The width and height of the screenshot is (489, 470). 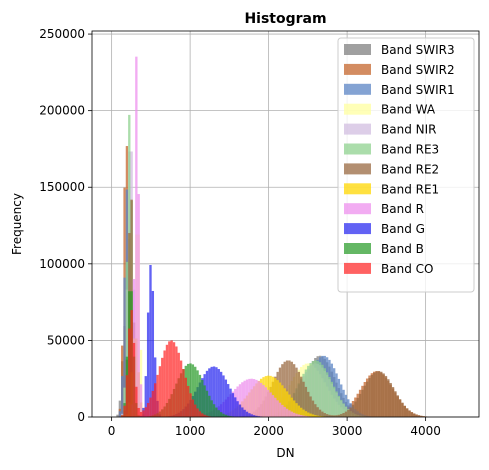 What do you see at coordinates (410, 150) in the screenshot?
I see `legend-entry-label: Band RE3` at bounding box center [410, 150].